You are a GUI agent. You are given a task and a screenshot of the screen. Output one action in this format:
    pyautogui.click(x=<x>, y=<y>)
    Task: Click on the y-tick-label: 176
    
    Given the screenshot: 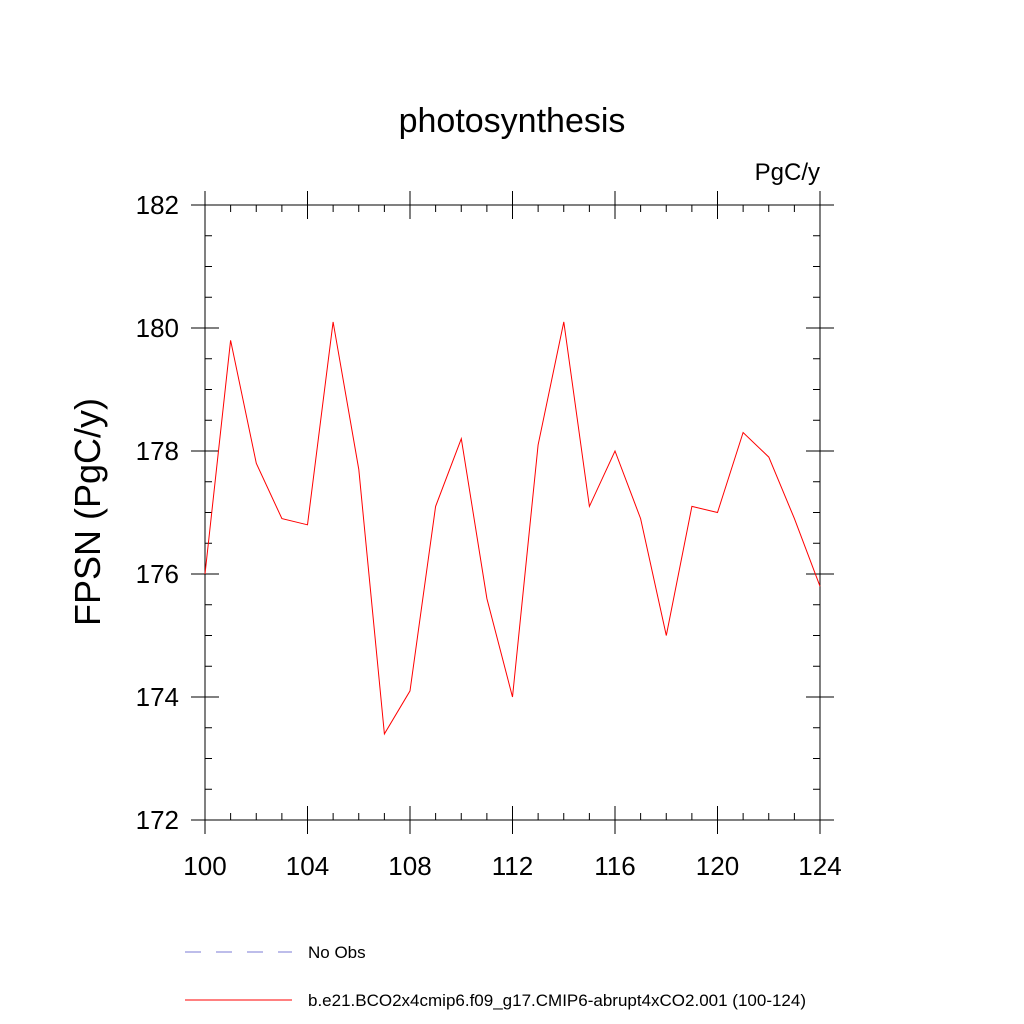 What is the action you would take?
    pyautogui.click(x=157, y=574)
    